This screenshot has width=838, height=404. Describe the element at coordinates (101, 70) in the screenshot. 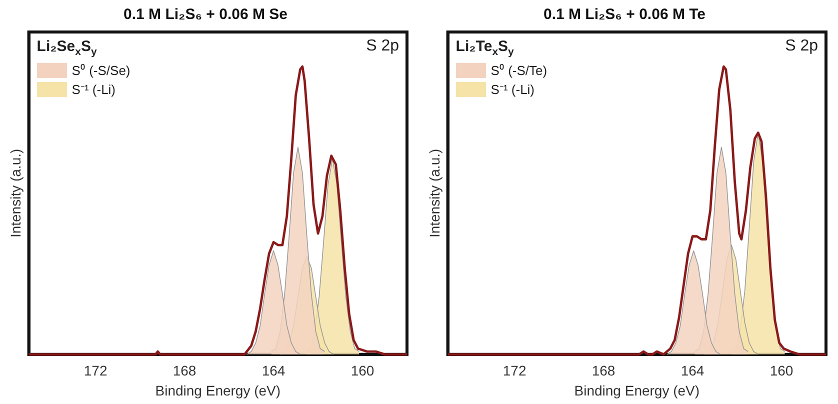

I see `legend-label: S⁰ (-S/Se)` at that location.